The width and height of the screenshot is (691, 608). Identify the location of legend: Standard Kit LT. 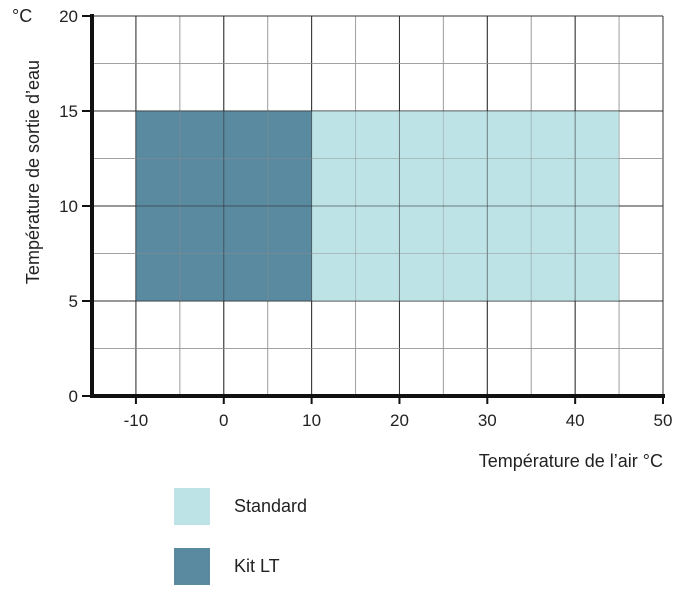
(240, 548).